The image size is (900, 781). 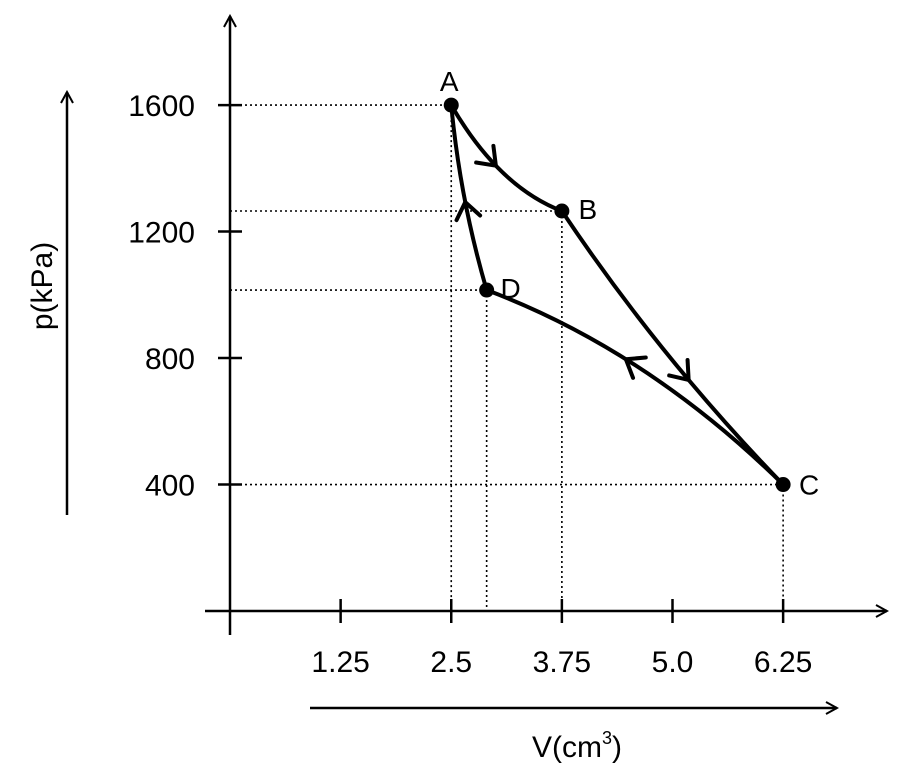 I want to click on x-tick-label: 2.5, so click(x=451, y=662).